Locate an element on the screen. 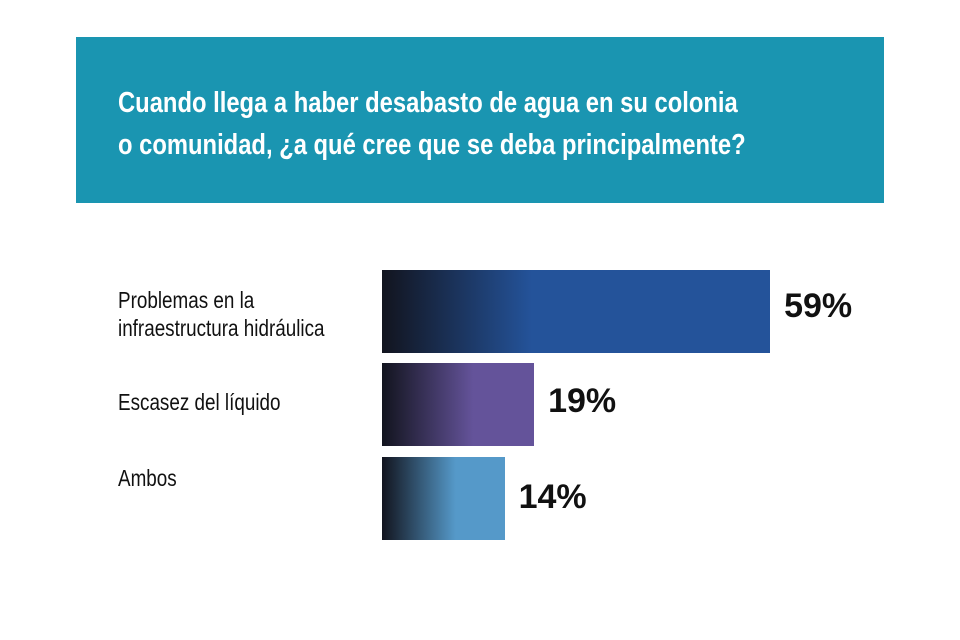  category-label-0-line-1: Problemas en la is located at coordinates (186, 300).